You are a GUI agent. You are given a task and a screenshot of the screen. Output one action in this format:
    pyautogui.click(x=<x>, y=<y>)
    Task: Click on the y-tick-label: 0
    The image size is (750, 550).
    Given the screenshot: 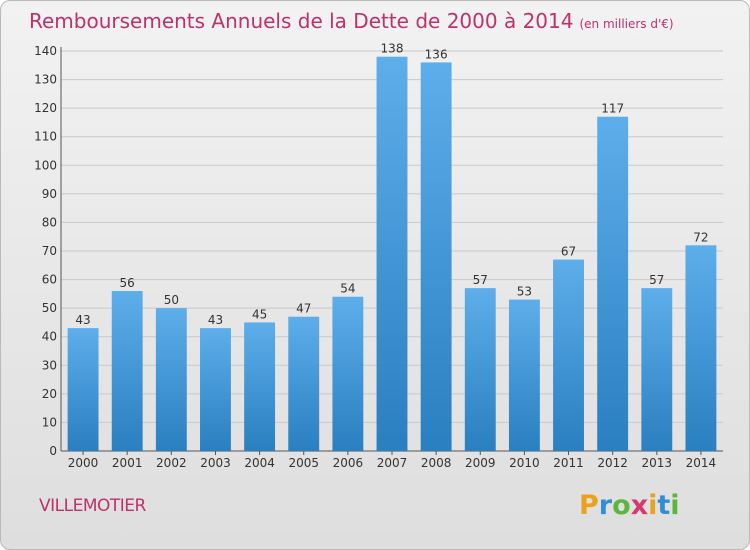 What is the action you would take?
    pyautogui.click(x=53, y=451)
    